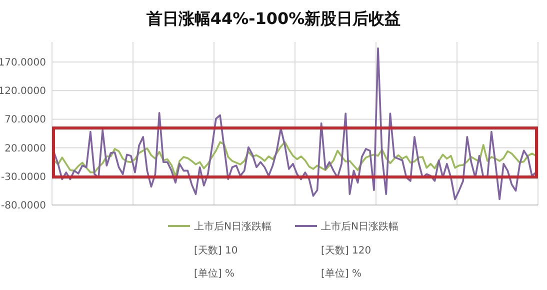  I want to click on chart-title: 首日涨幅44%-100%新股日后收益, so click(273, 18).